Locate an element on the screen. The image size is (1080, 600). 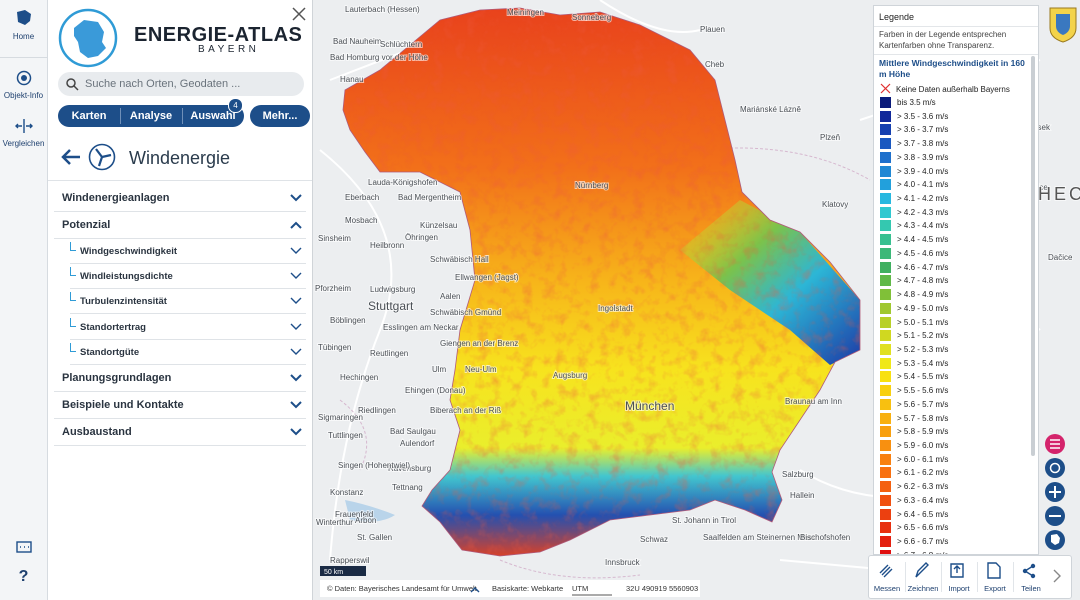
tool-label: Teilen is located at coordinates (1031, 588).